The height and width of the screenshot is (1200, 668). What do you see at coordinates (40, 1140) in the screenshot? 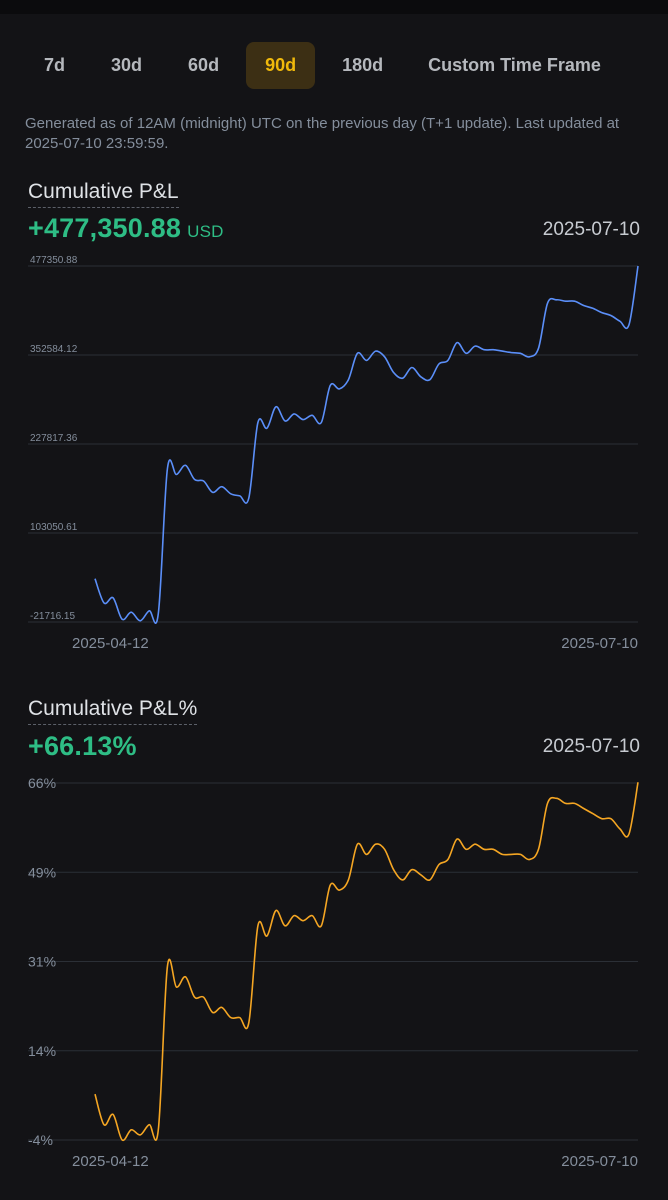
I see `y-tick-label: -4%` at bounding box center [40, 1140].